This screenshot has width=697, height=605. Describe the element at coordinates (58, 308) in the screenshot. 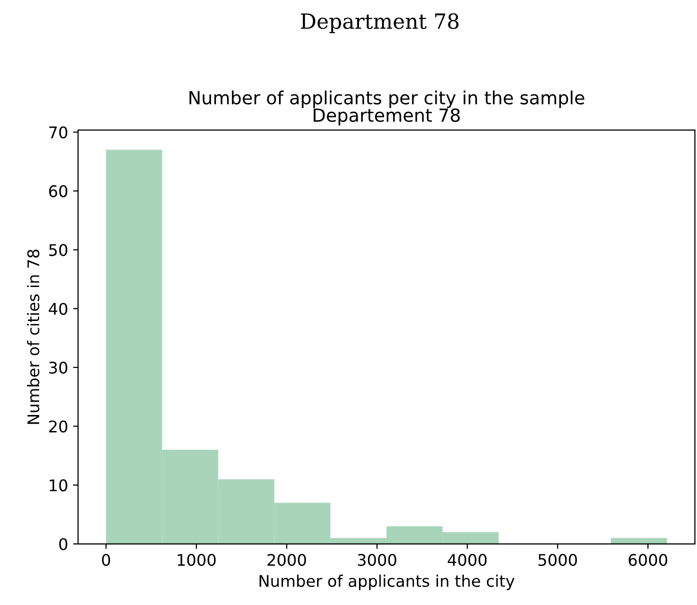

I see `y-tick-label: 40` at that location.